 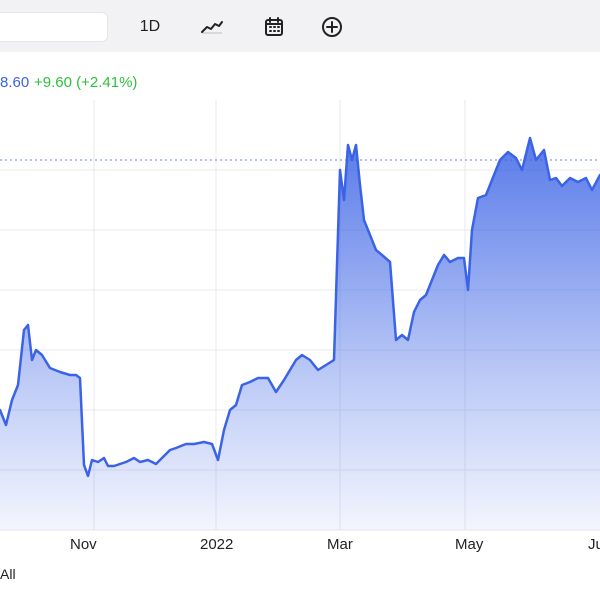 I want to click on search-input, so click(x=54, y=27).